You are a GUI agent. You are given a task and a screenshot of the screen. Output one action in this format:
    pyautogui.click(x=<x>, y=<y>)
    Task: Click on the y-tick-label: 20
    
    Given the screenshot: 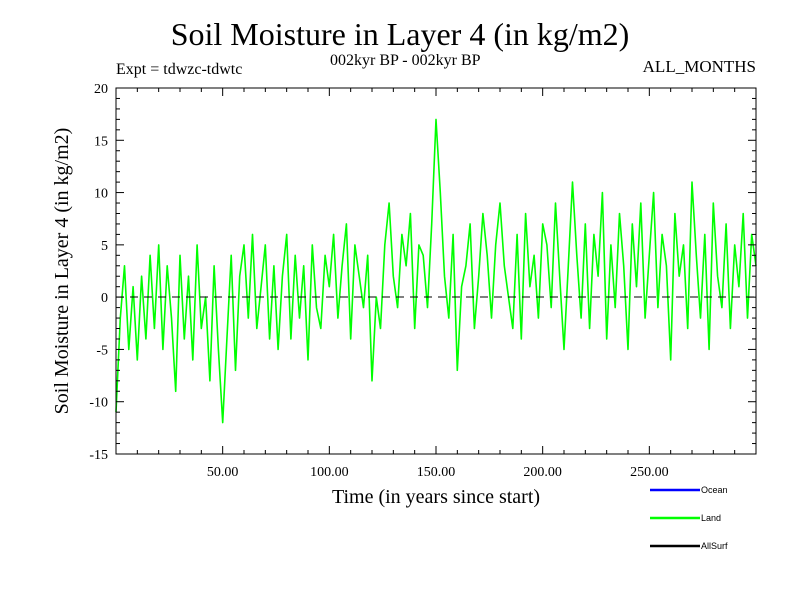 What is the action you would take?
    pyautogui.click(x=101, y=89)
    